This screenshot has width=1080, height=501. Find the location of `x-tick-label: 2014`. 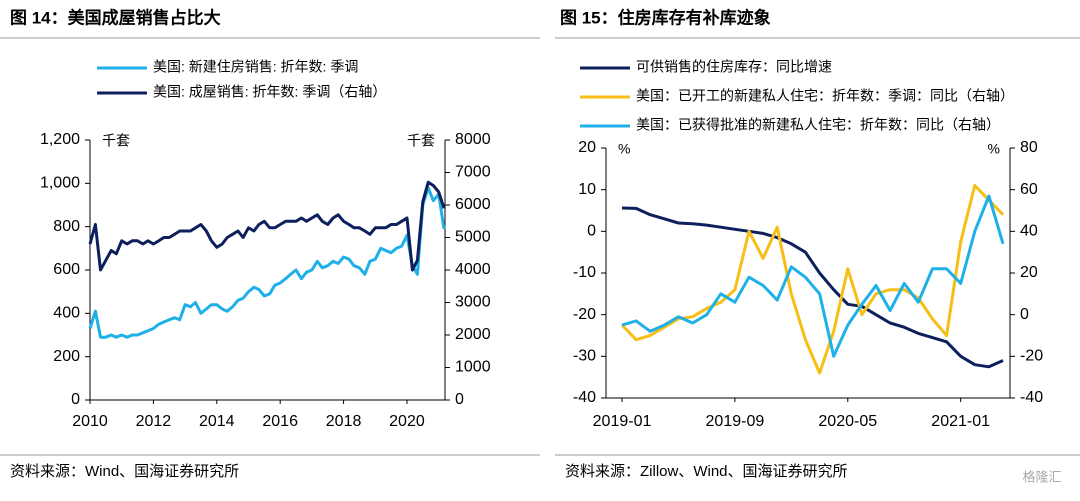

x-tick-label: 2014 is located at coordinates (217, 421).